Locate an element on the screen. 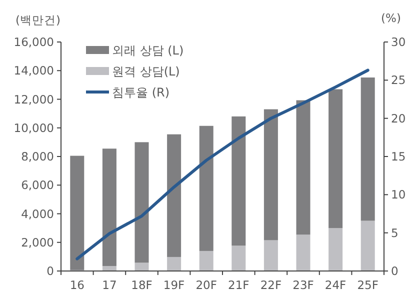 This screenshot has height=293, width=409. x-tick-label: 16 is located at coordinates (77, 285).